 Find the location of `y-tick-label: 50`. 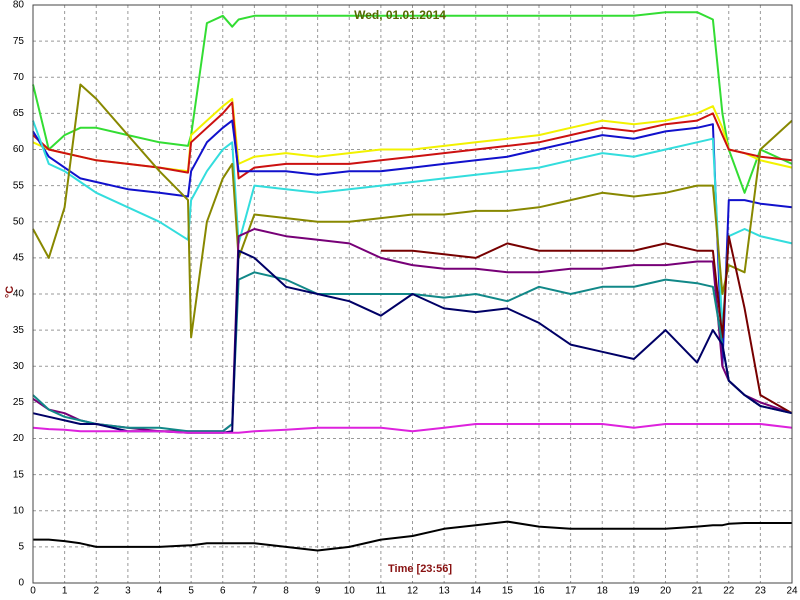

y-tick-label: 50 is located at coordinates (19, 221).